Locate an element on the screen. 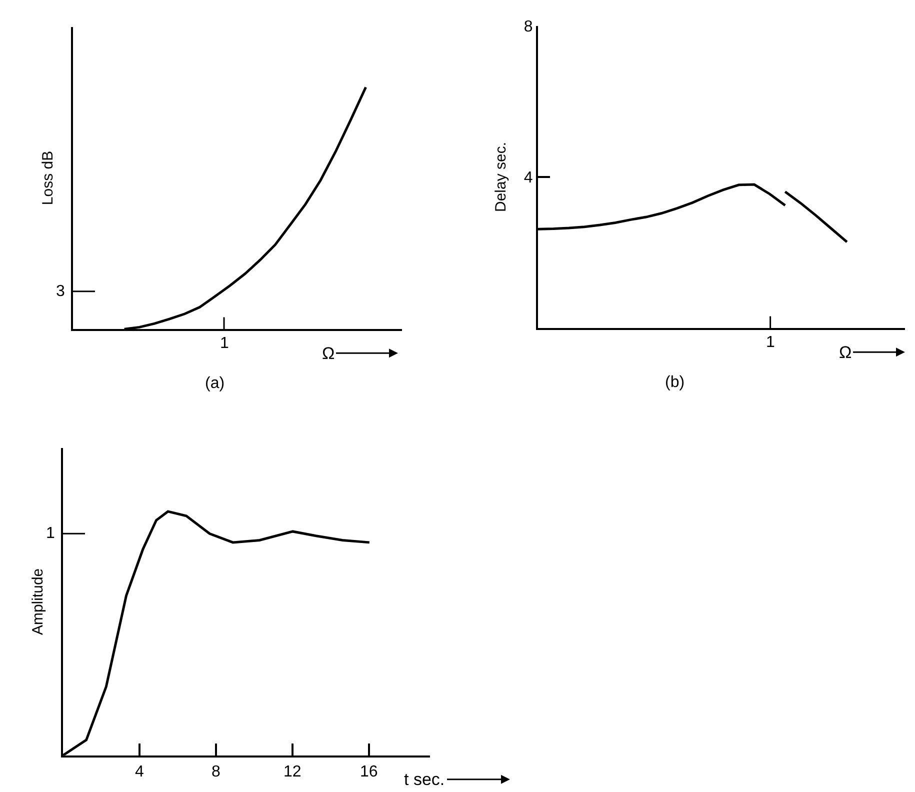 The image size is (915, 792). y-axis-title: Amplitude is located at coordinates (38, 602).